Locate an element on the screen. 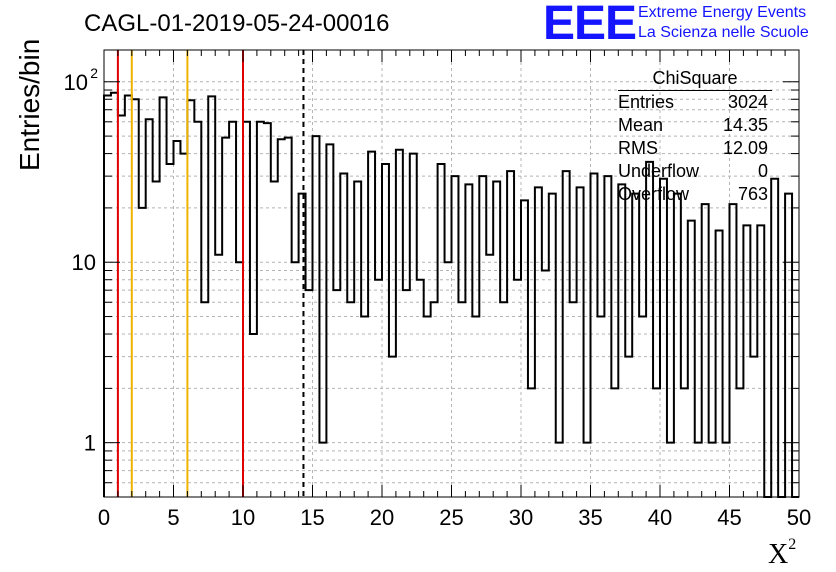 Image resolution: width=836 pixels, height=572 pixels. logo-subtitle-2: La Scienza nelle Scuole is located at coordinates (723, 32).